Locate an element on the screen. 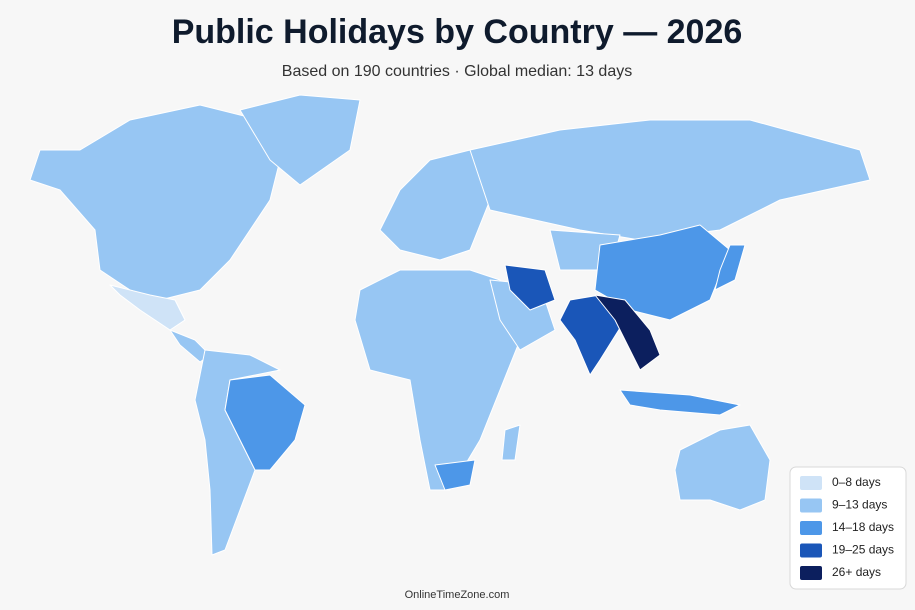 The image size is (915, 610). greenland is located at coordinates (300, 140).